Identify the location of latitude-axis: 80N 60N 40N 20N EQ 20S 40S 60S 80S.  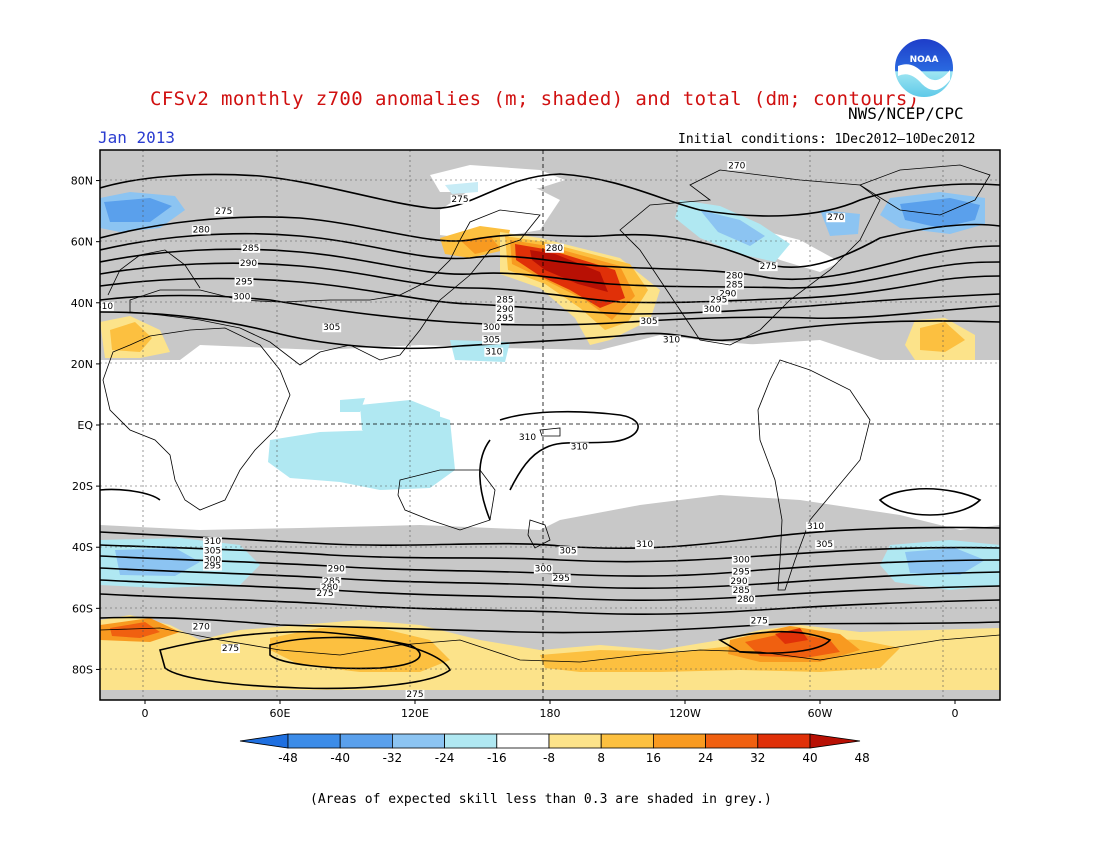
(85, 425).